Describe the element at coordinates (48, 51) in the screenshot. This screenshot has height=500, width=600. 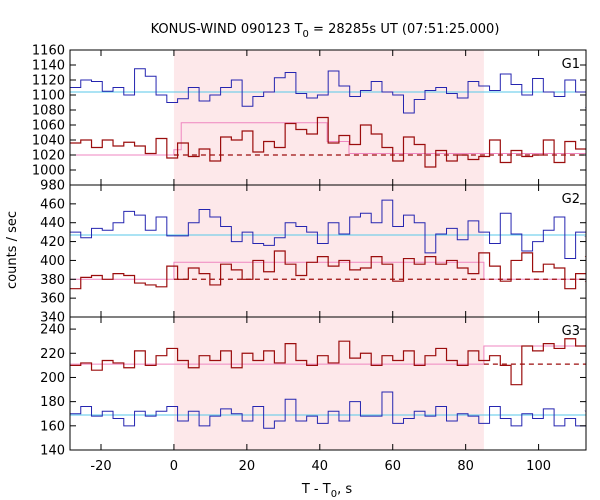
I see `y-tick-label: 1160` at that location.